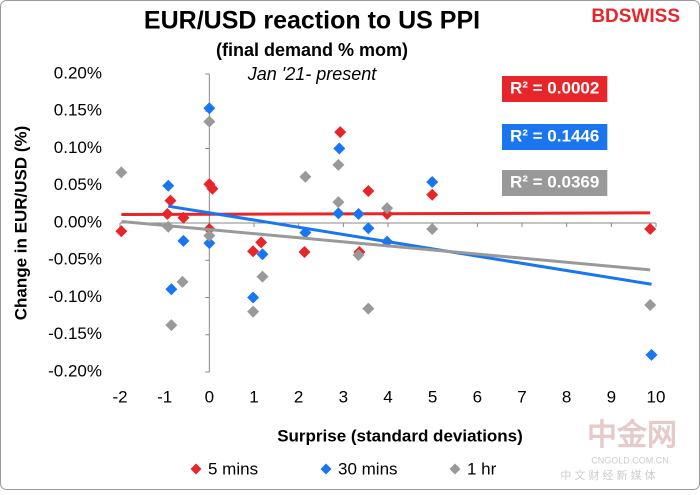 This screenshot has width=700, height=495. What do you see at coordinates (611, 396) in the screenshot?
I see `x-tick-label: 9` at bounding box center [611, 396].